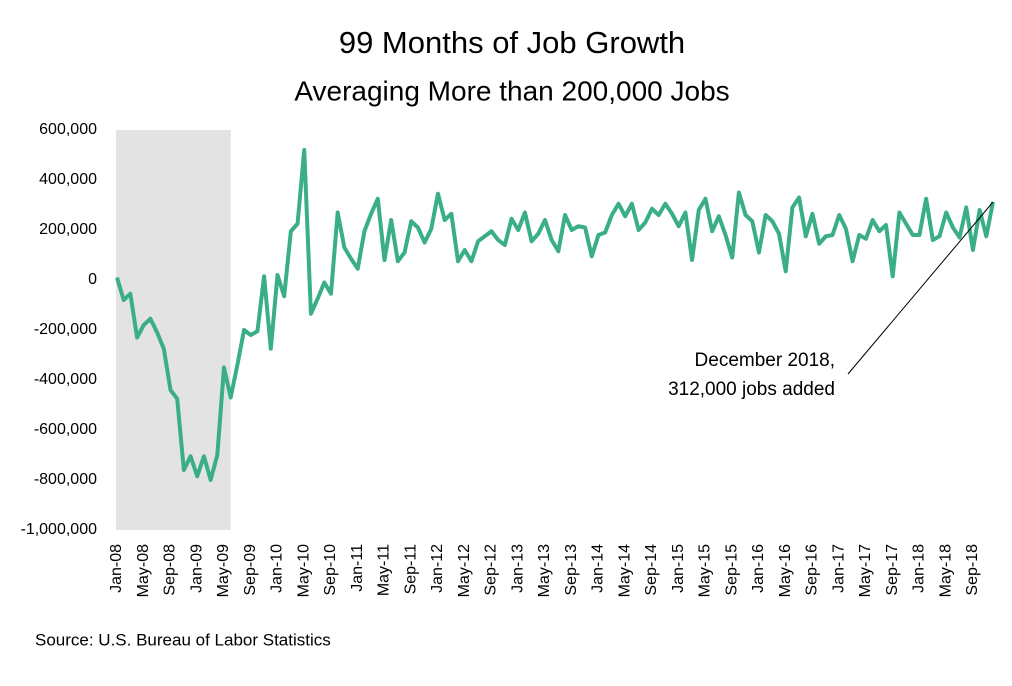  I want to click on x-tick-label: Sep-11, so click(410, 569).